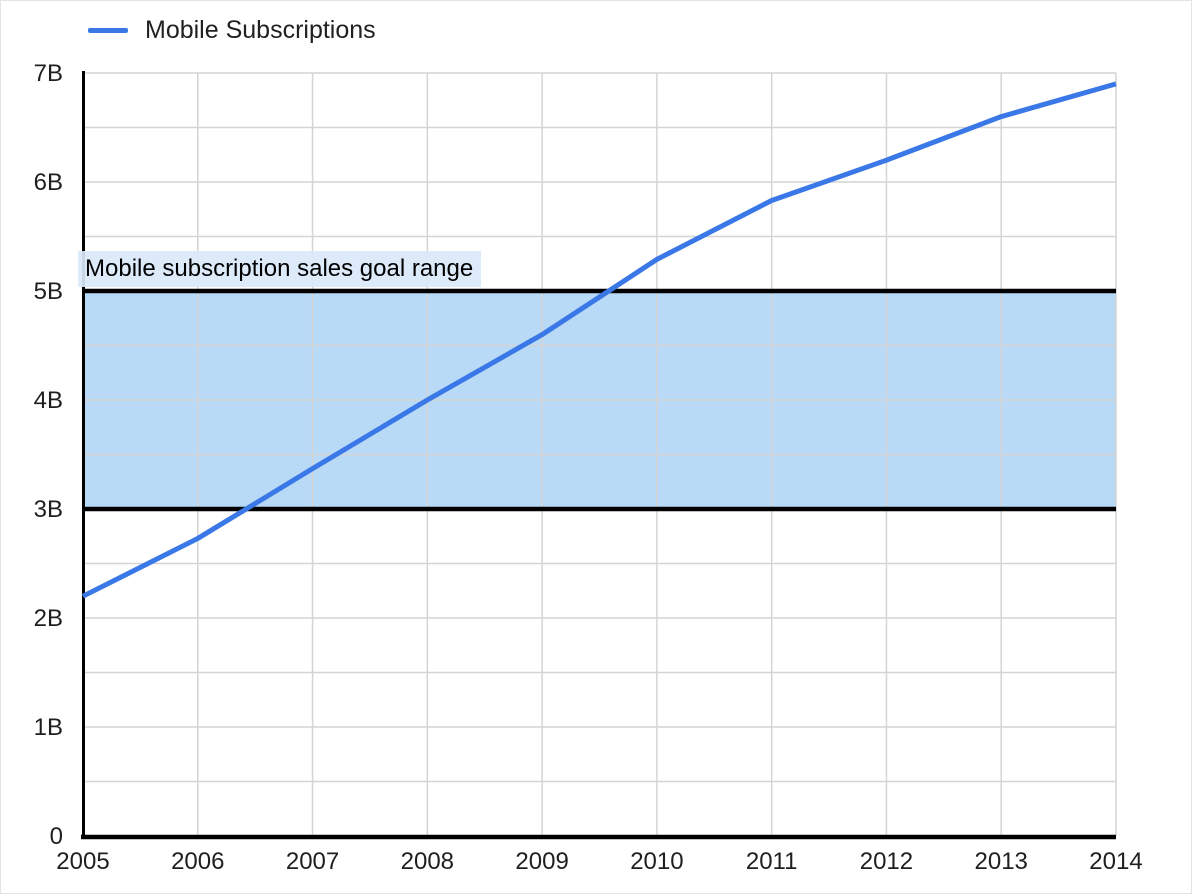  I want to click on y-tick-label: 4B, so click(48, 400).